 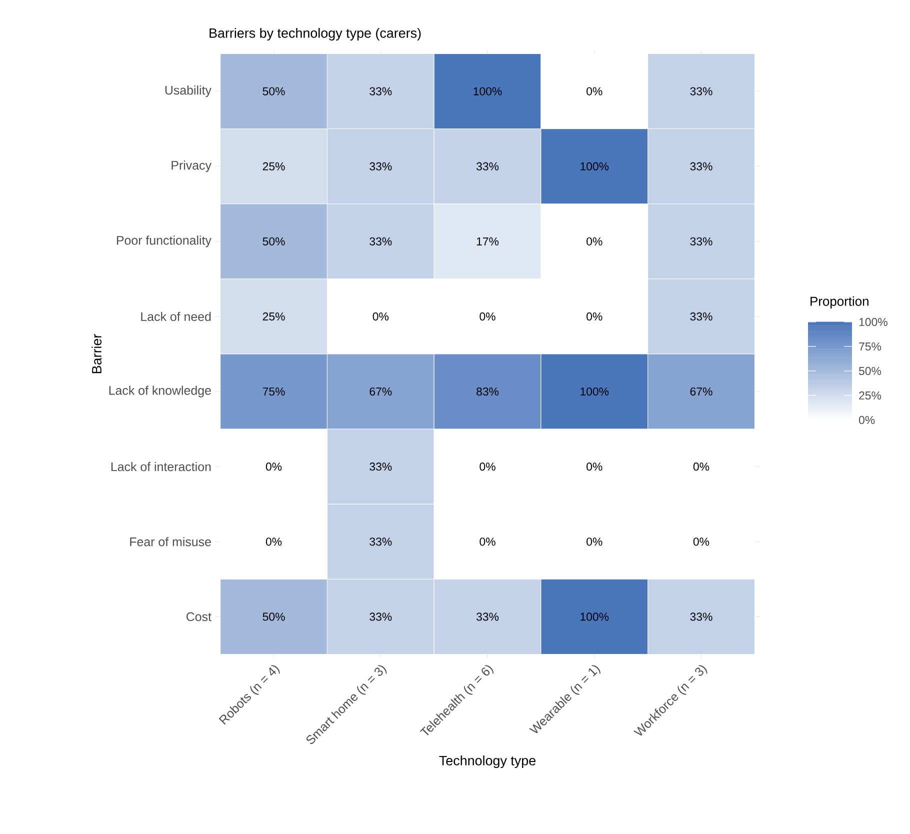 I want to click on color-bar-label: 50%, so click(x=870, y=371).